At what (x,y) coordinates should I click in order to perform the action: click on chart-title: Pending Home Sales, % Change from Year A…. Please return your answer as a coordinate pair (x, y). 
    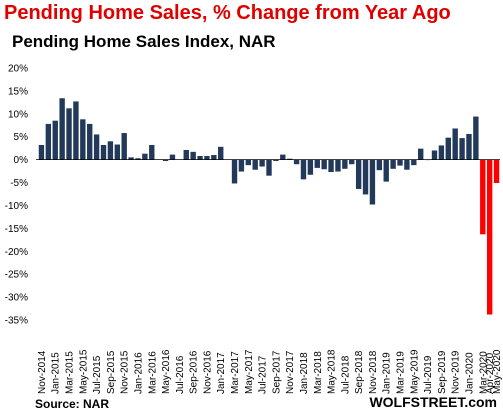
    Looking at the image, I should click on (227, 13).